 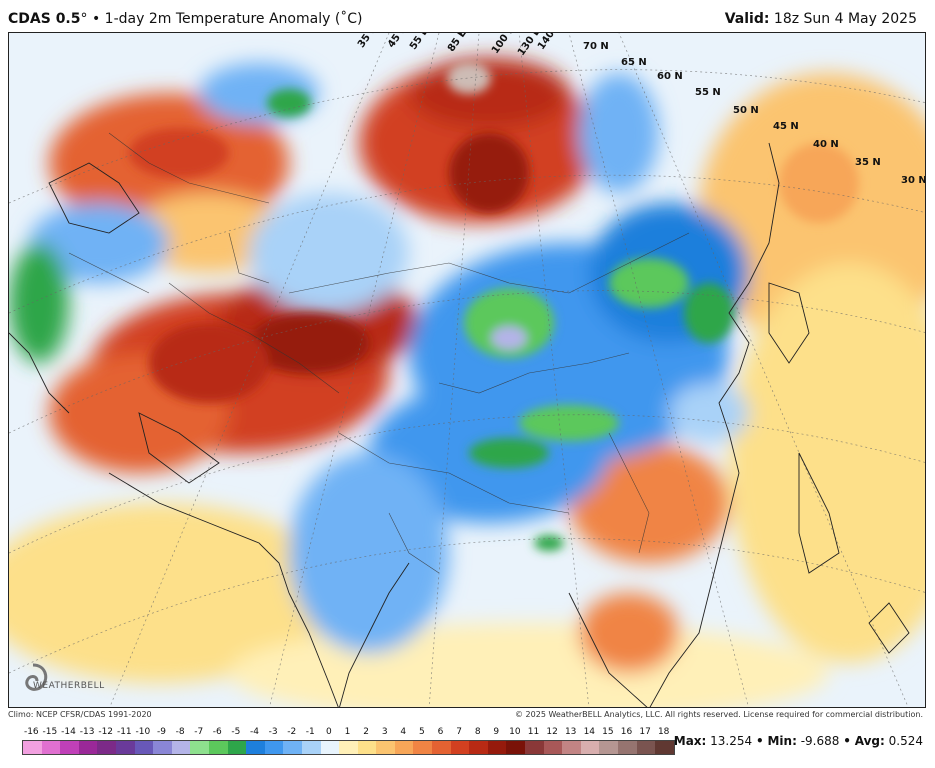 I want to click on colorbar-tick-label: 12, so click(x=552, y=732).